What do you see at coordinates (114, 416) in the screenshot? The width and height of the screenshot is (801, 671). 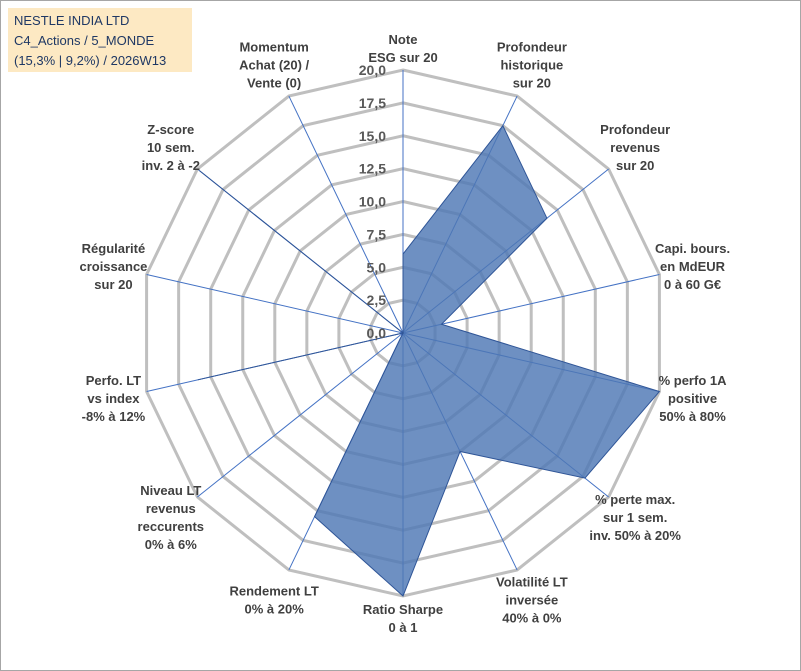 I see `axis-label-10-line-2: -8% à 12%` at bounding box center [114, 416].